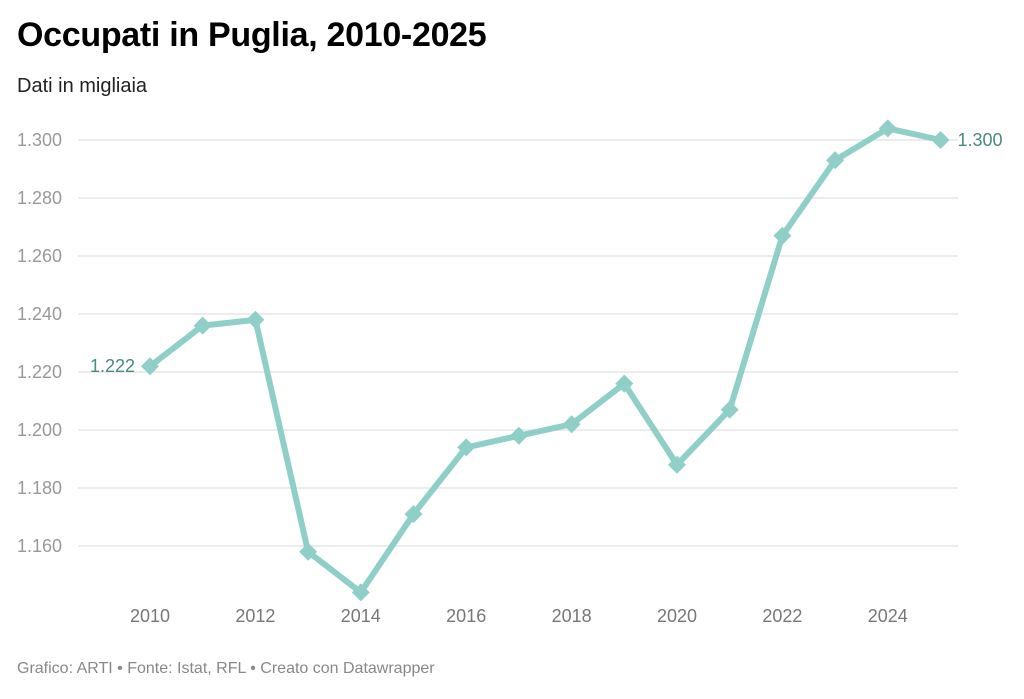  I want to click on y-axis-ticks: 1.160 1.180 1.200 1.220 1.240 1.260 1.280 1.300, so click(39, 343).